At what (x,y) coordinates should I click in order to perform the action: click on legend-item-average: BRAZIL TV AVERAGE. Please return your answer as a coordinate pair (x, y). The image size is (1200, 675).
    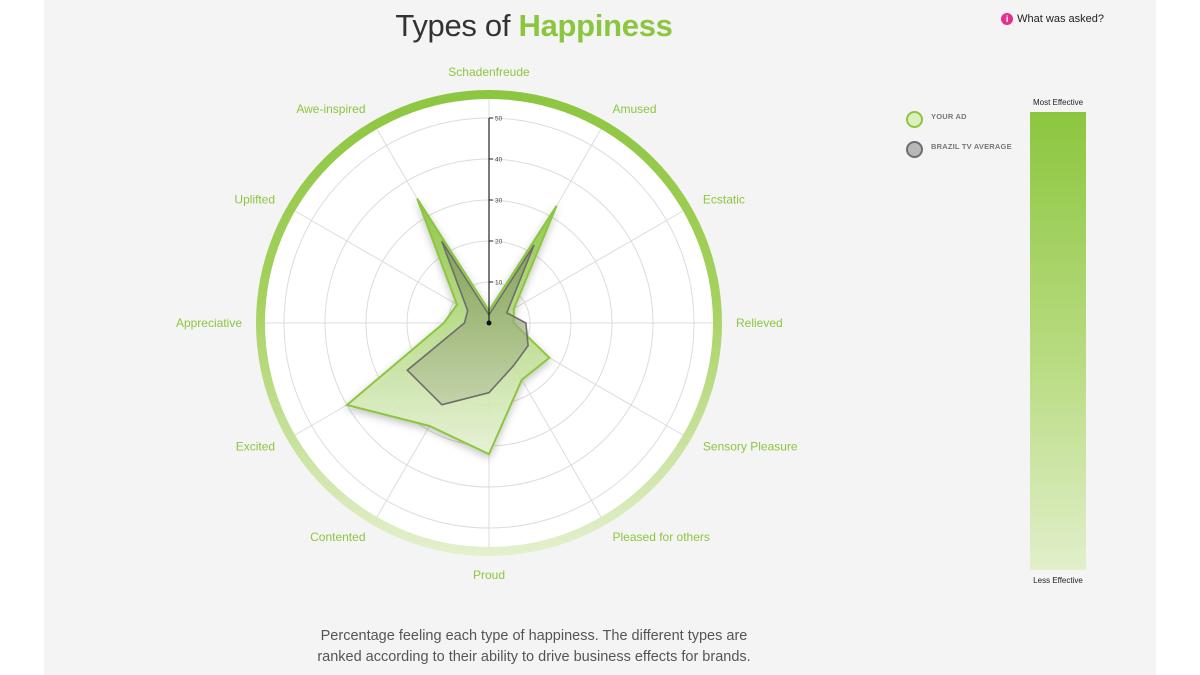
    Looking at the image, I should click on (959, 149).